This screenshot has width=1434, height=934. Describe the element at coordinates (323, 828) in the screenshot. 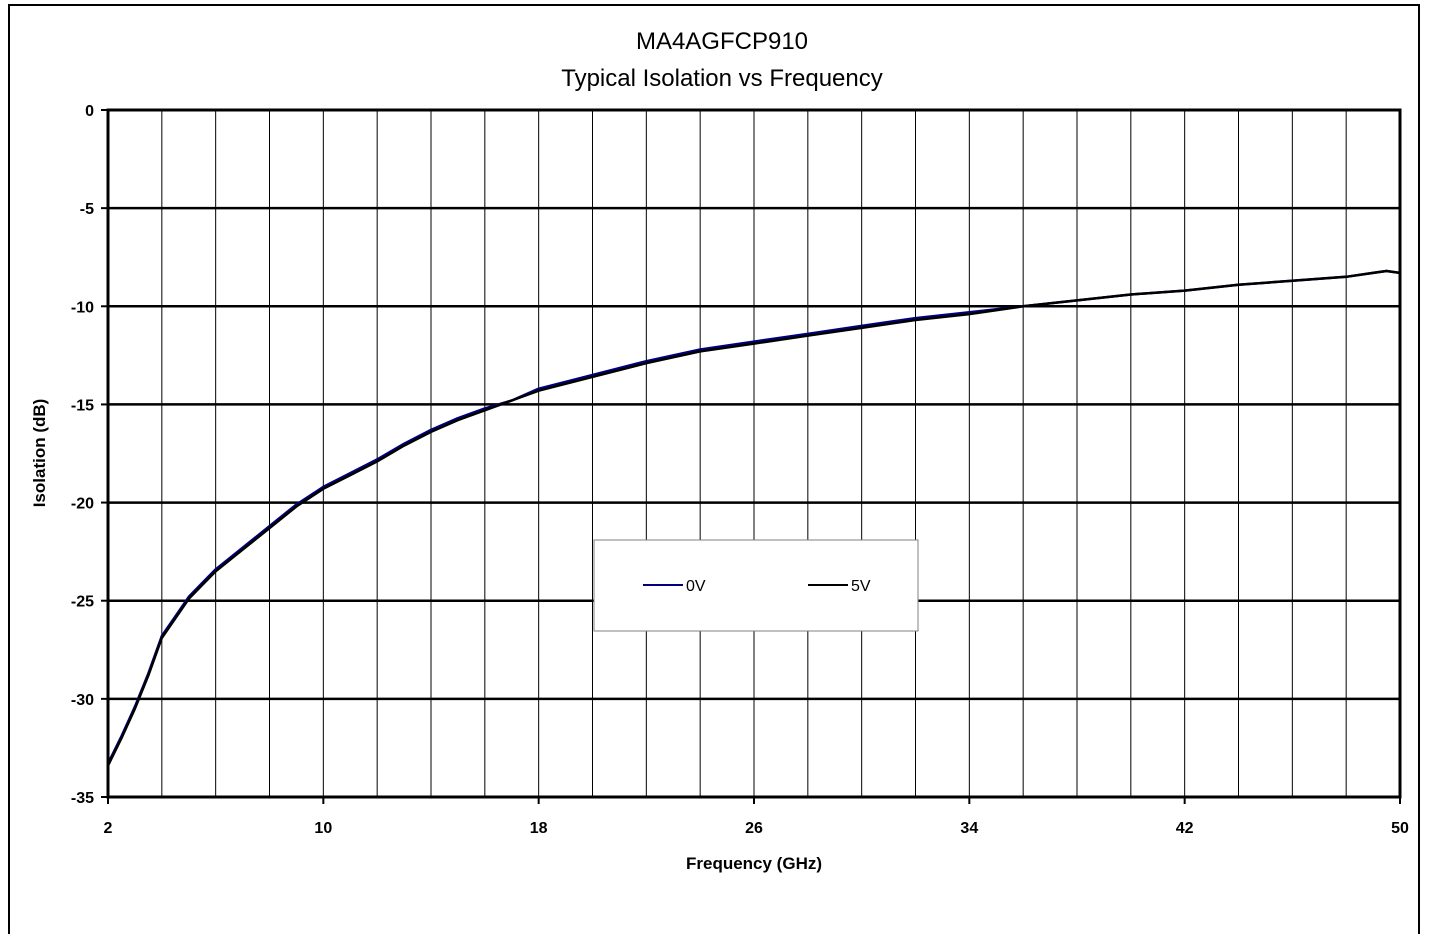

I see `x-tick-label: 10` at that location.